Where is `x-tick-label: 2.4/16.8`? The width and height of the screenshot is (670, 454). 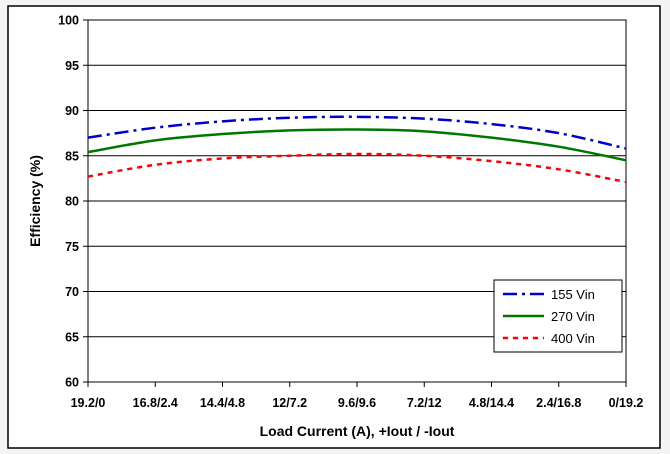 x-tick-label: 2.4/16.8 is located at coordinates (558, 403).